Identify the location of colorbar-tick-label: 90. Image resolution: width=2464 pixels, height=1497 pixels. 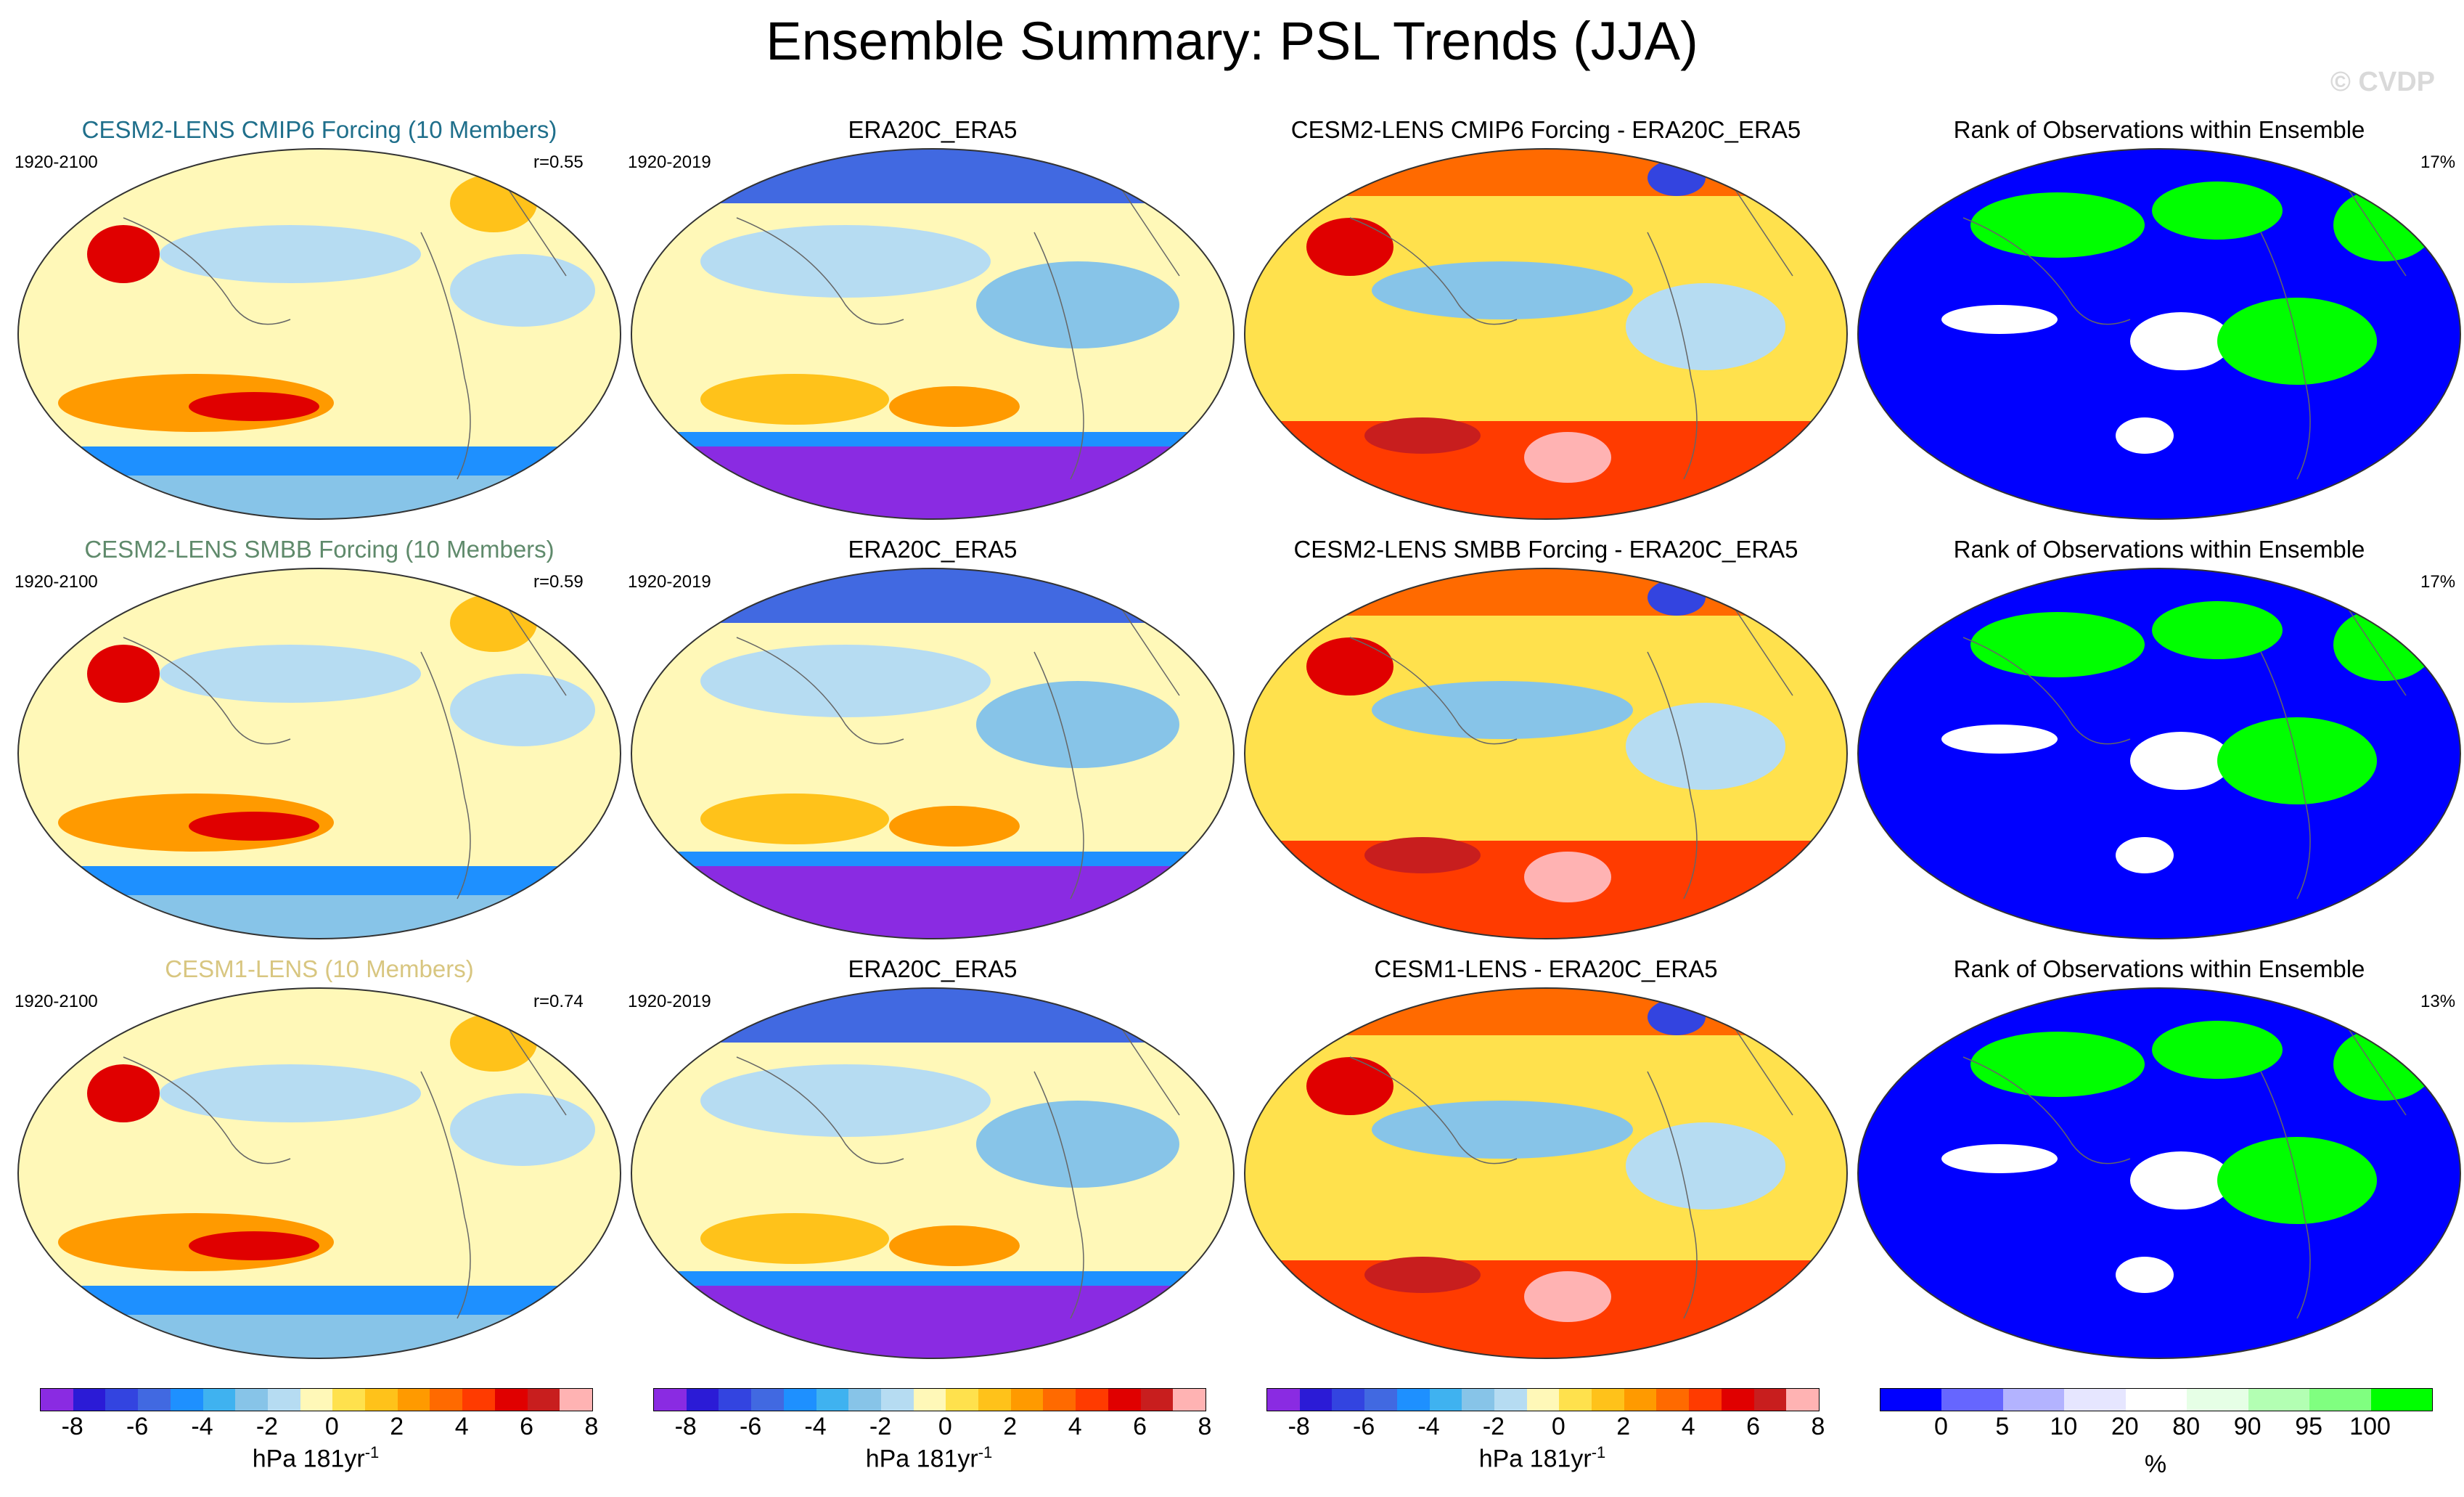
(2247, 1426).